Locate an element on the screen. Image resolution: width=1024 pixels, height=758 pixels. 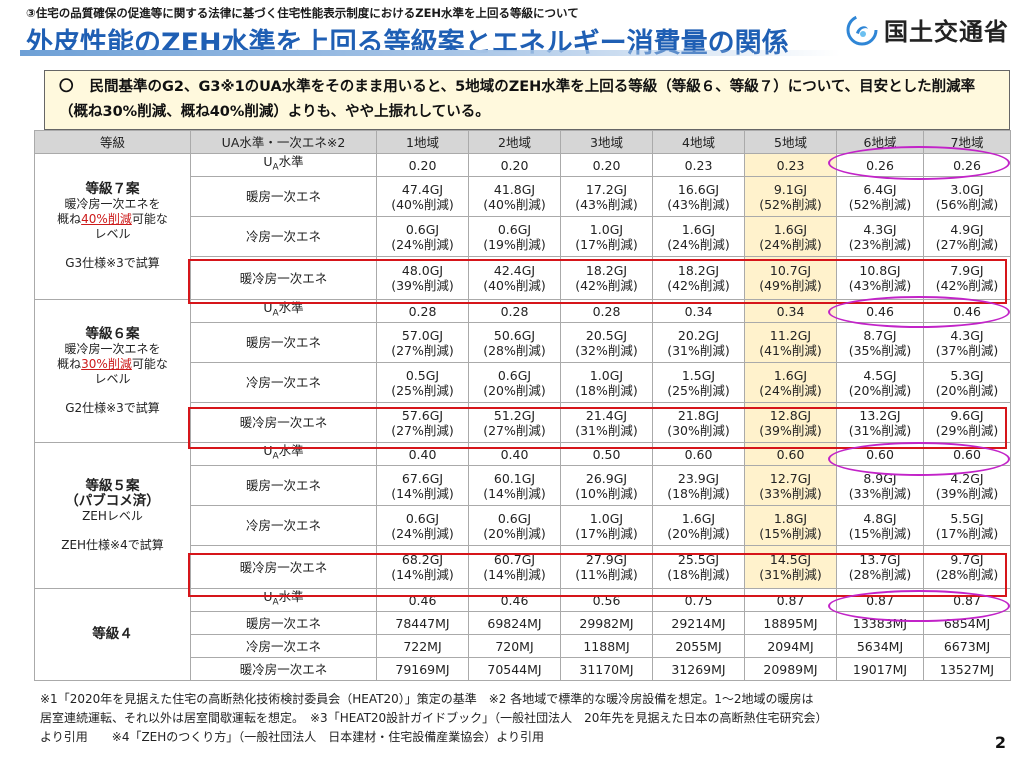
grade-reduction-line: 概ね40%削減可能な is located at coordinates (112, 219).